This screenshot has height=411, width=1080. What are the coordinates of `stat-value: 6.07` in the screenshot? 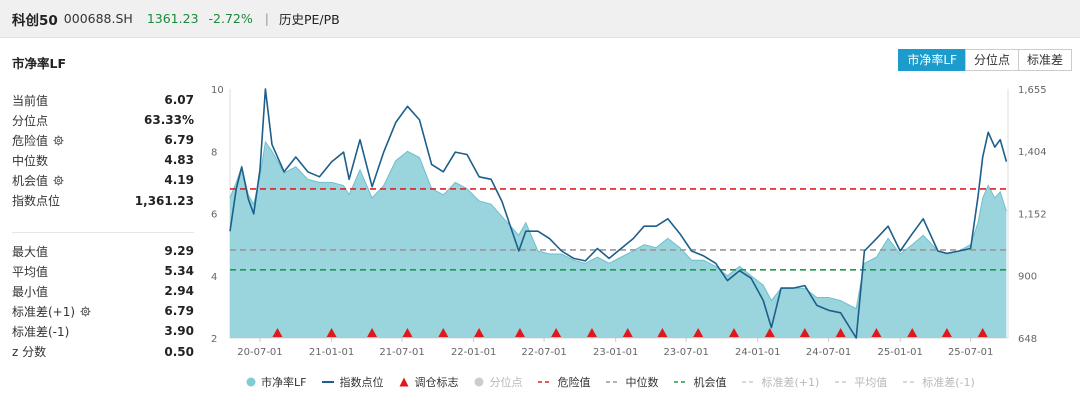 It's located at (179, 100).